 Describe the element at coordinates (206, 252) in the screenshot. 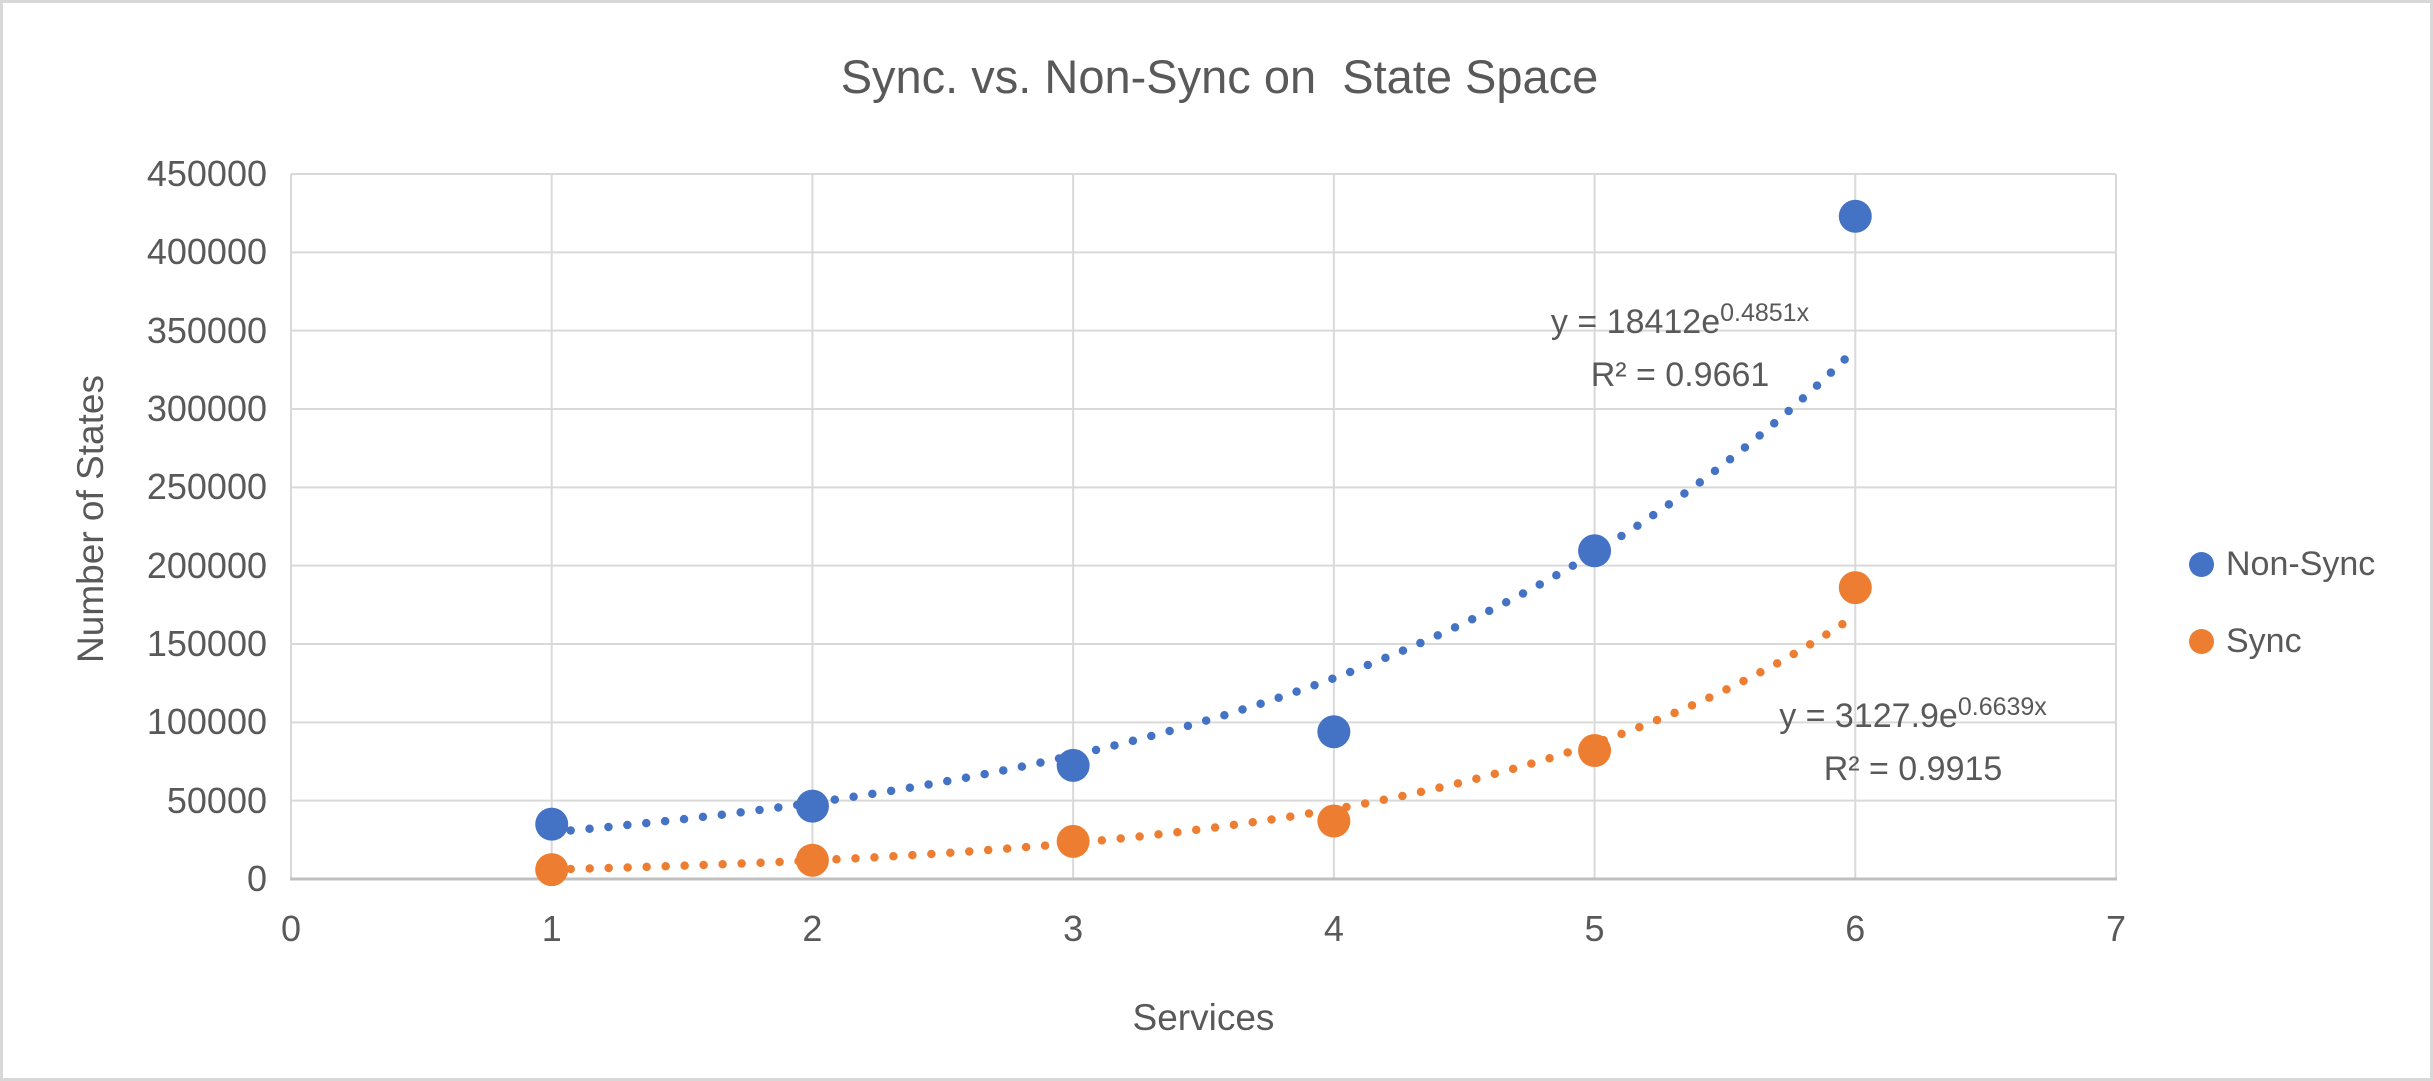

I see `y-tick-label: 400000` at that location.